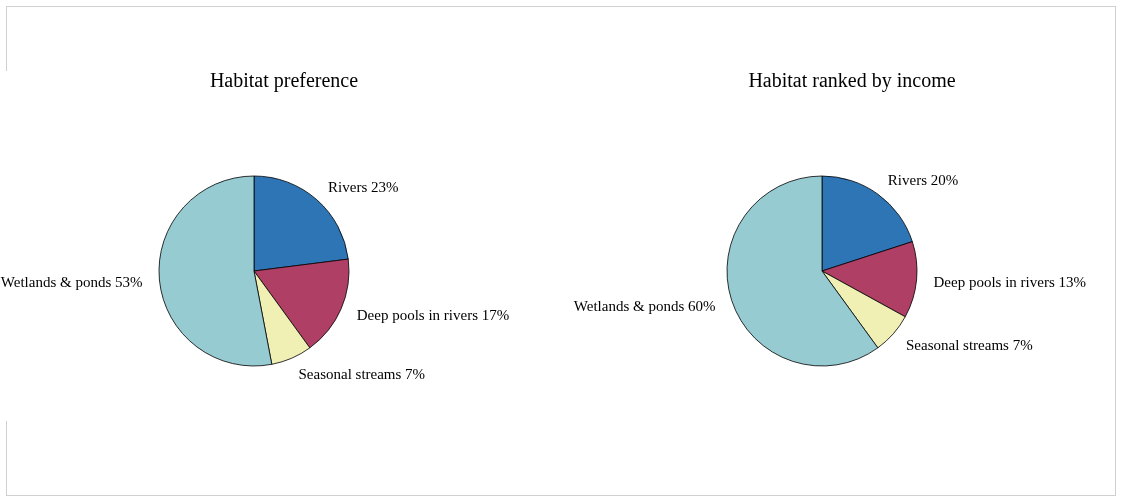 The image size is (1125, 504). I want to click on slice-label: Rivers 23%, so click(363, 186).